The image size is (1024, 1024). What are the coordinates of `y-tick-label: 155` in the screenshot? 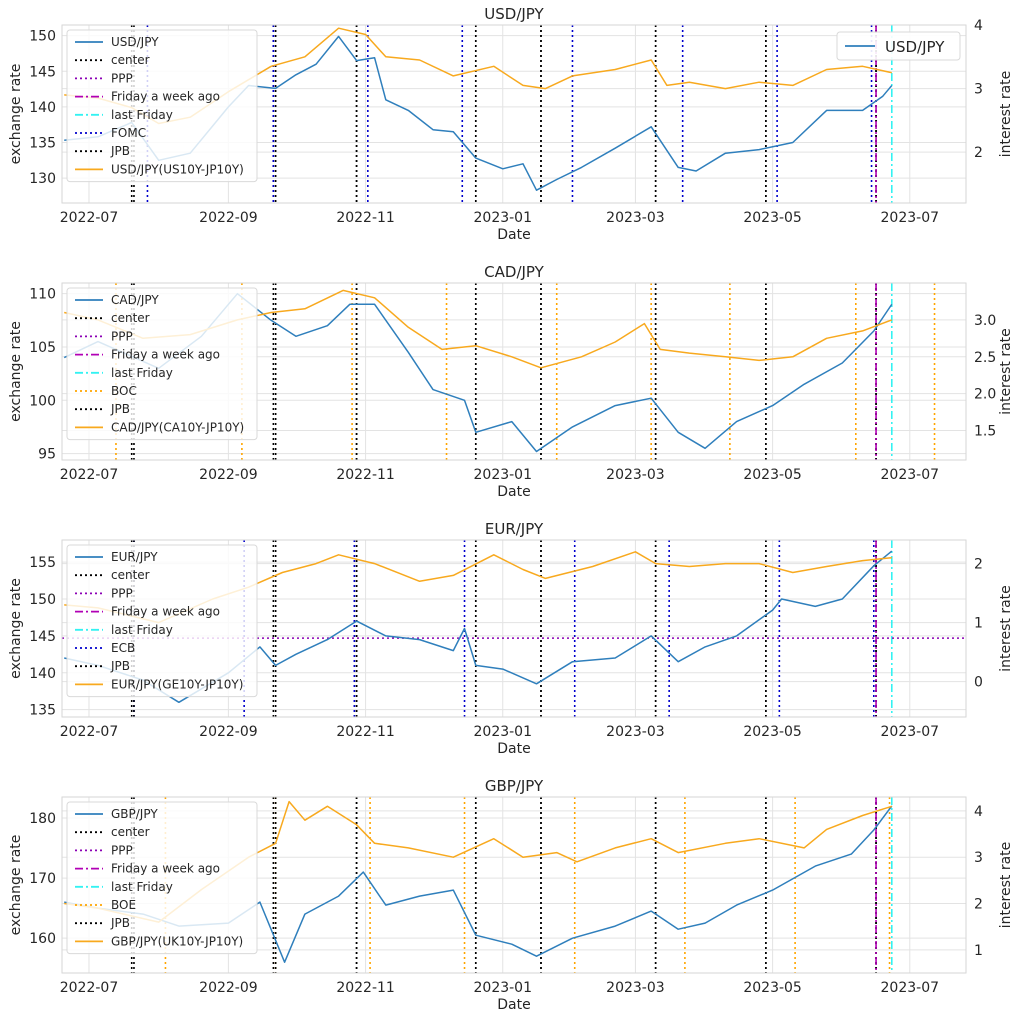 It's located at (42, 563).